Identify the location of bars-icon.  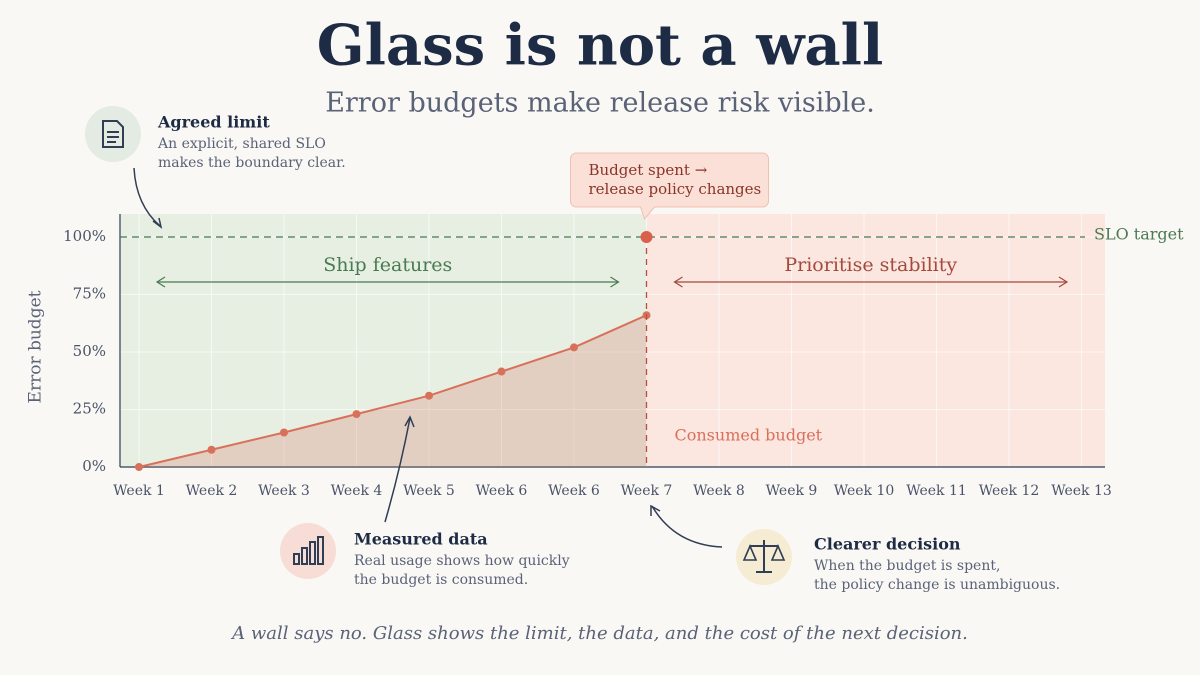
(308, 551).